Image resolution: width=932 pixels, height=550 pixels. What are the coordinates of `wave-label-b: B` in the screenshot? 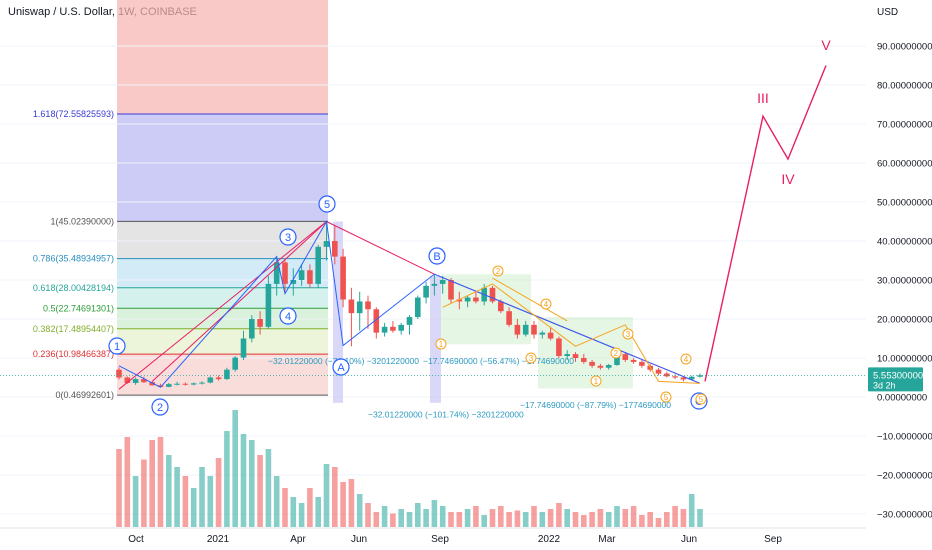 It's located at (437, 256).